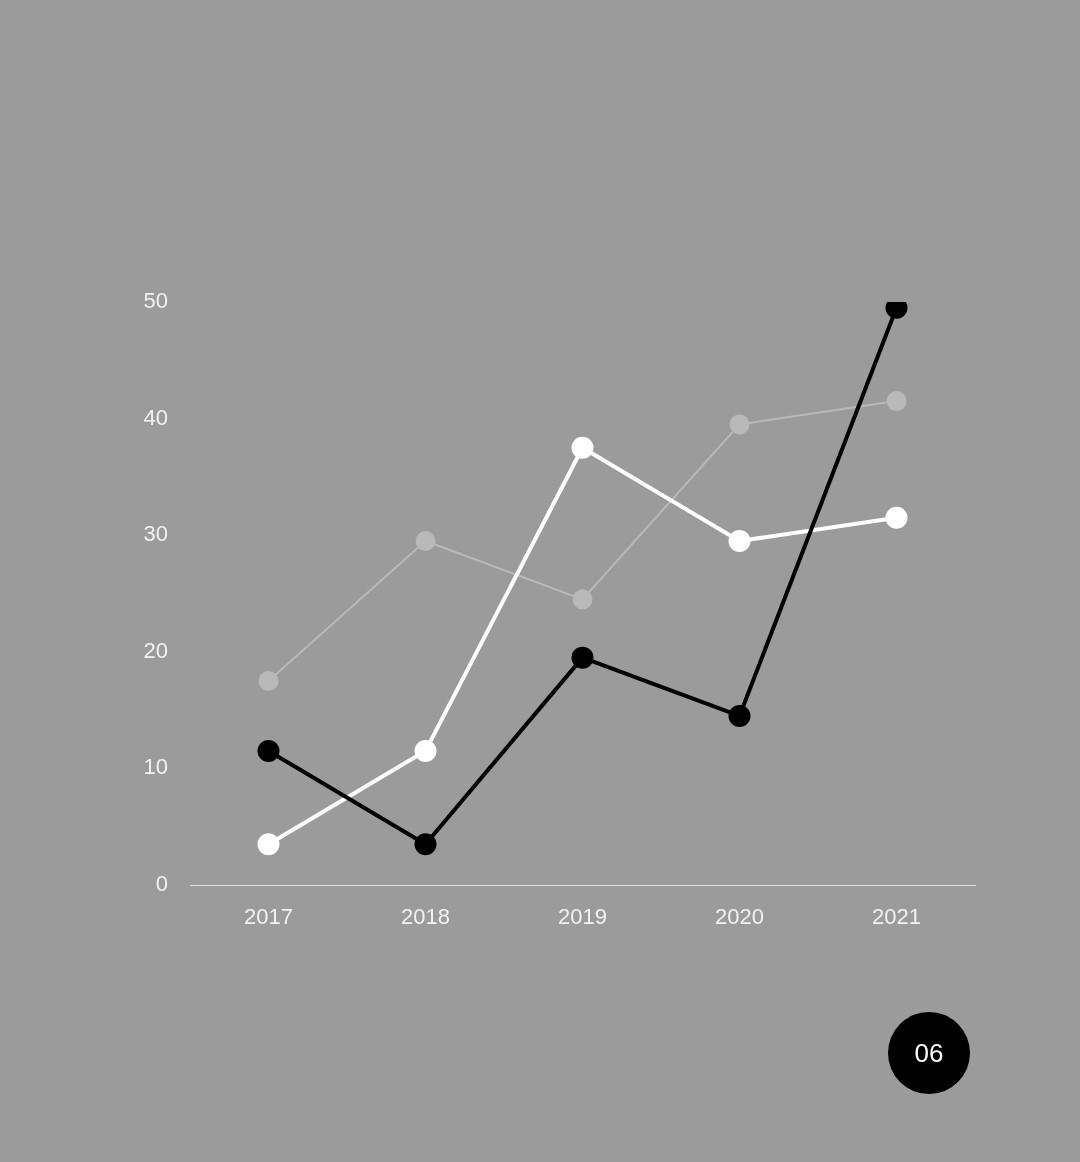  What do you see at coordinates (929, 1053) in the screenshot?
I see `text: 06` at bounding box center [929, 1053].